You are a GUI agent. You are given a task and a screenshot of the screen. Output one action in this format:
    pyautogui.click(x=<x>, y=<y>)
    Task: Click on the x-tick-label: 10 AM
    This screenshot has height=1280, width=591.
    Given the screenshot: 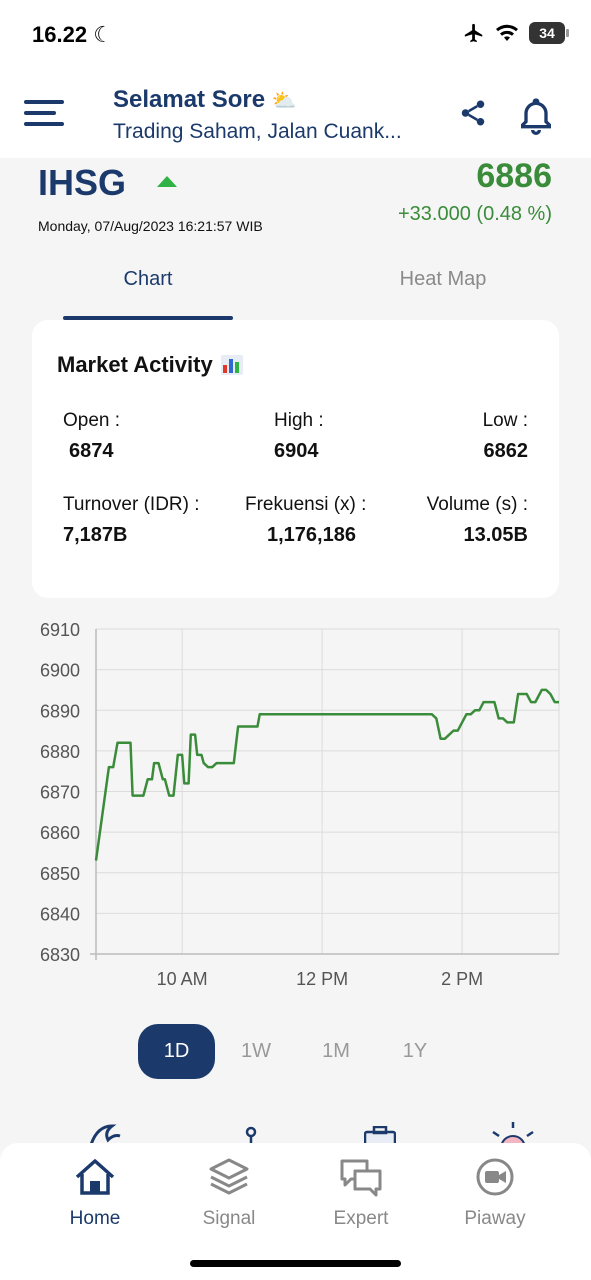 What is the action you would take?
    pyautogui.click(x=182, y=979)
    